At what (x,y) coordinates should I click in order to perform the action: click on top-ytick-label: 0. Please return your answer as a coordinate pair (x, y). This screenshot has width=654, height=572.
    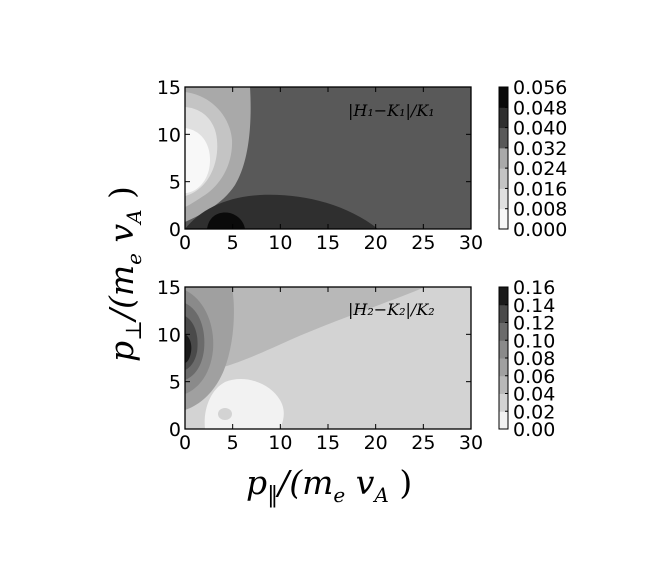
    Looking at the image, I should click on (175, 230).